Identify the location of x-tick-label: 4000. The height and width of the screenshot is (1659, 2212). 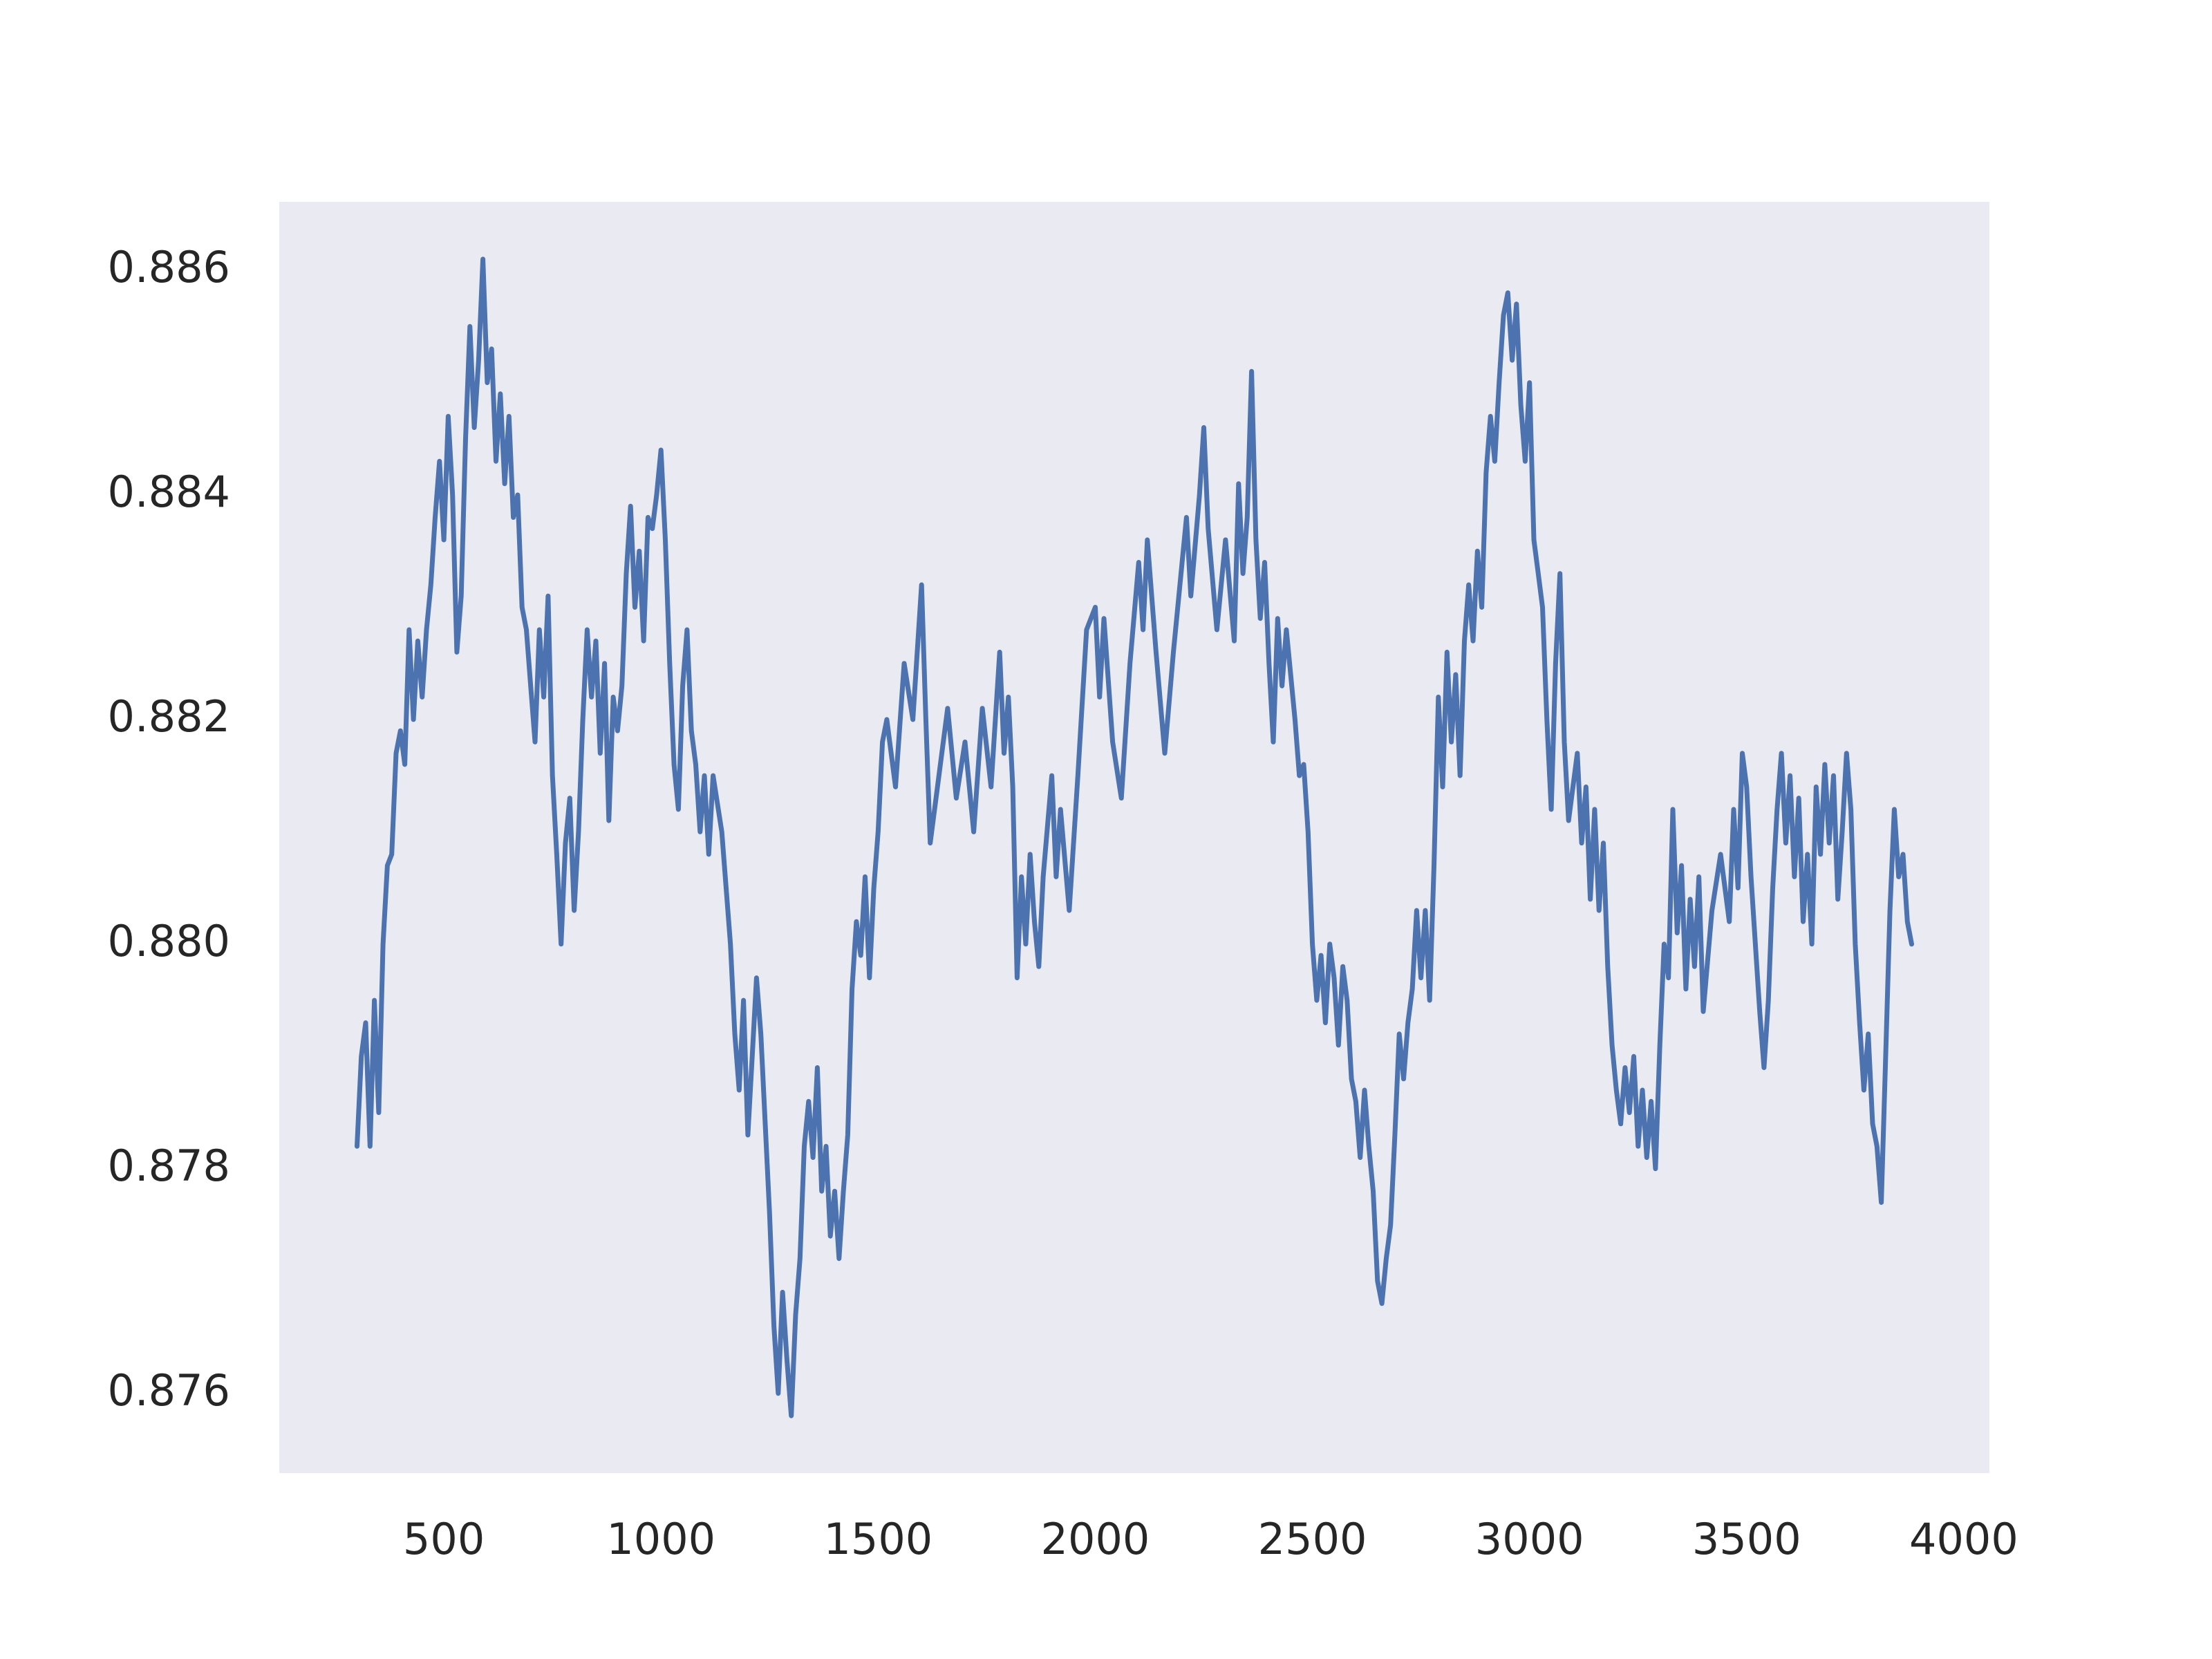
(1963, 1539).